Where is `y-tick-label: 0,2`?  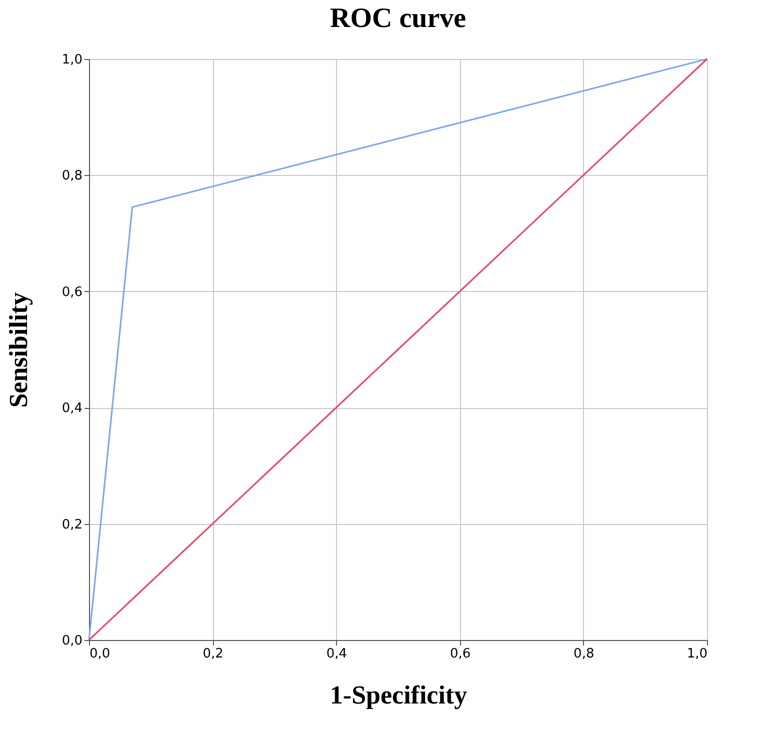 y-tick-label: 0,2 is located at coordinates (72, 524).